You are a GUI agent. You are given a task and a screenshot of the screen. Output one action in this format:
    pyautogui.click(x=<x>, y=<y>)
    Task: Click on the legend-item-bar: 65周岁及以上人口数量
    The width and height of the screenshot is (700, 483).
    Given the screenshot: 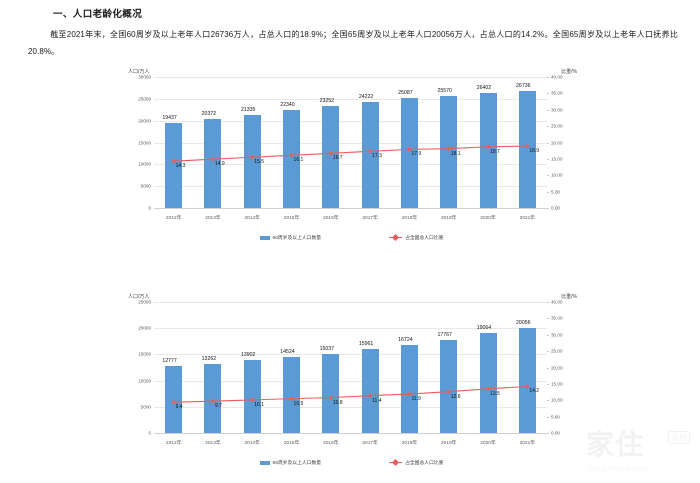 What is the action you would take?
    pyautogui.click(x=290, y=462)
    